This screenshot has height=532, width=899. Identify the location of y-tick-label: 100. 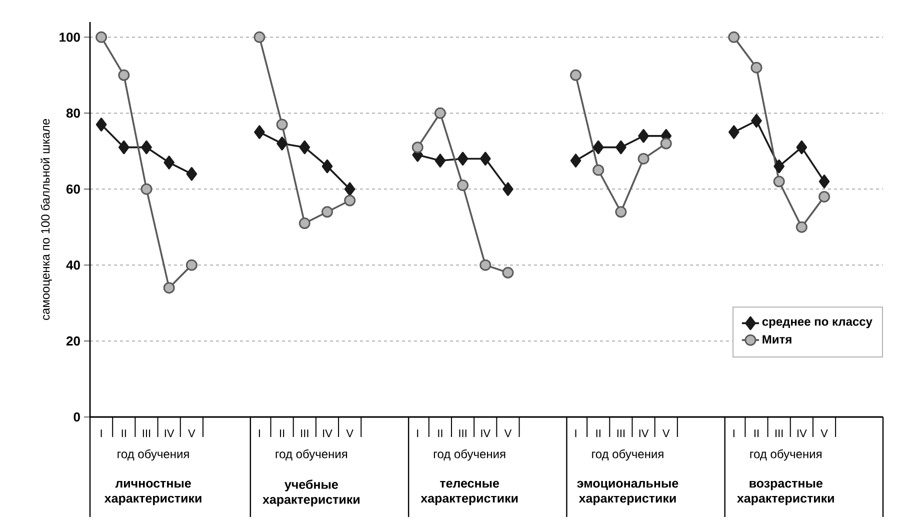
(70, 37).